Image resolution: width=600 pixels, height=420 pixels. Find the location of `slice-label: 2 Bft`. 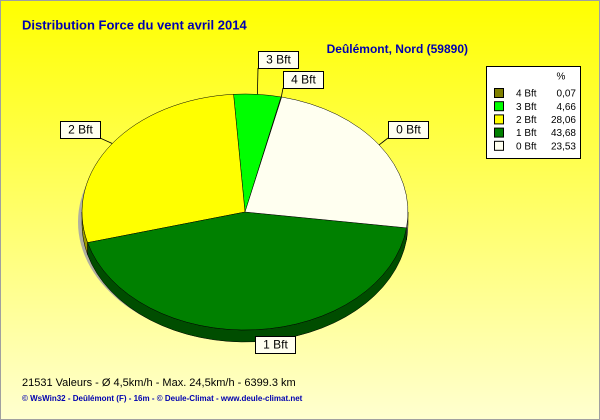

slice-label: 2 Bft is located at coordinates (80, 130).